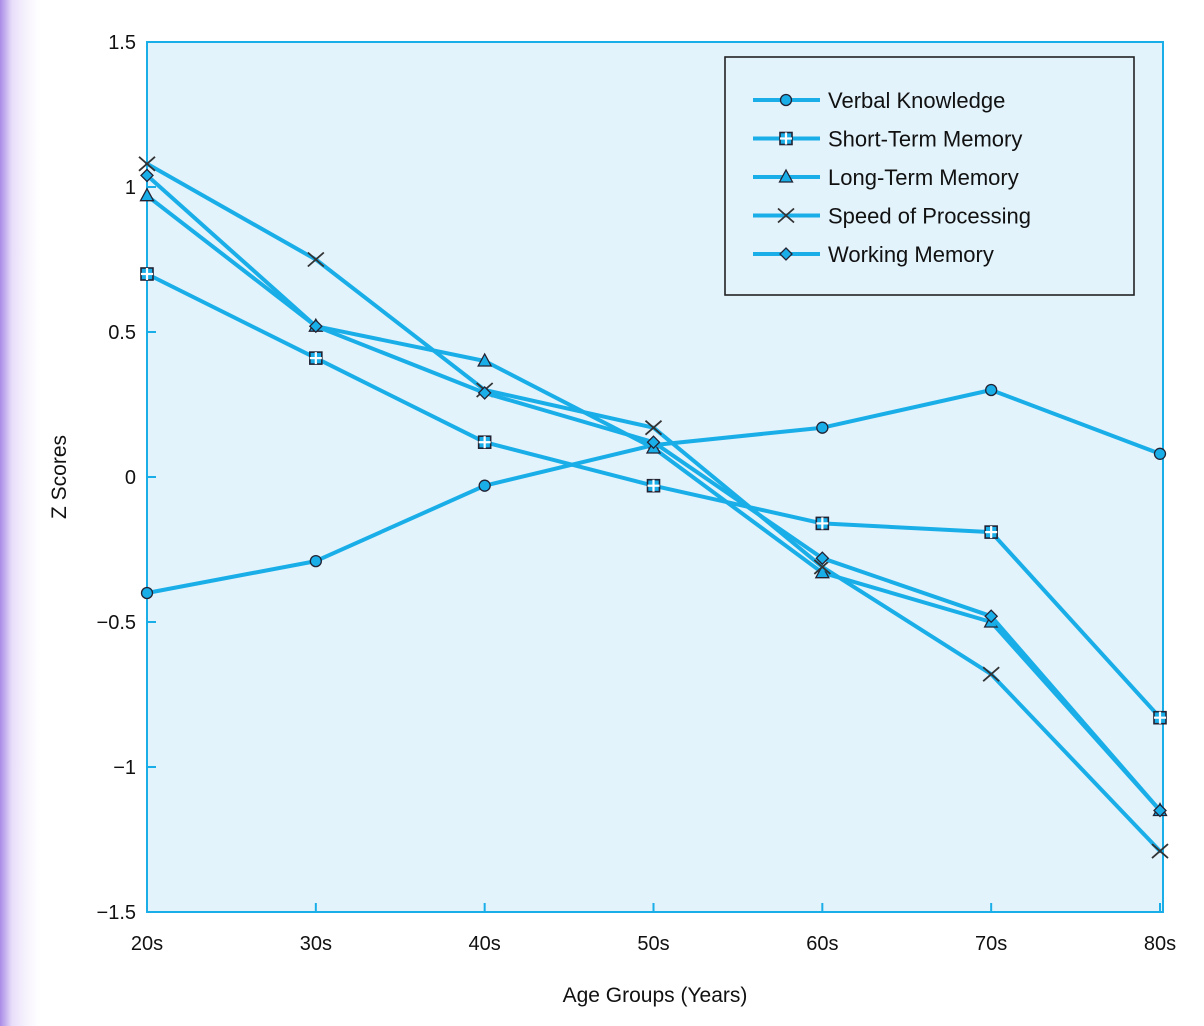 This screenshot has width=1204, height=1026. I want to click on y-tick-label: −1.5, so click(116, 913).